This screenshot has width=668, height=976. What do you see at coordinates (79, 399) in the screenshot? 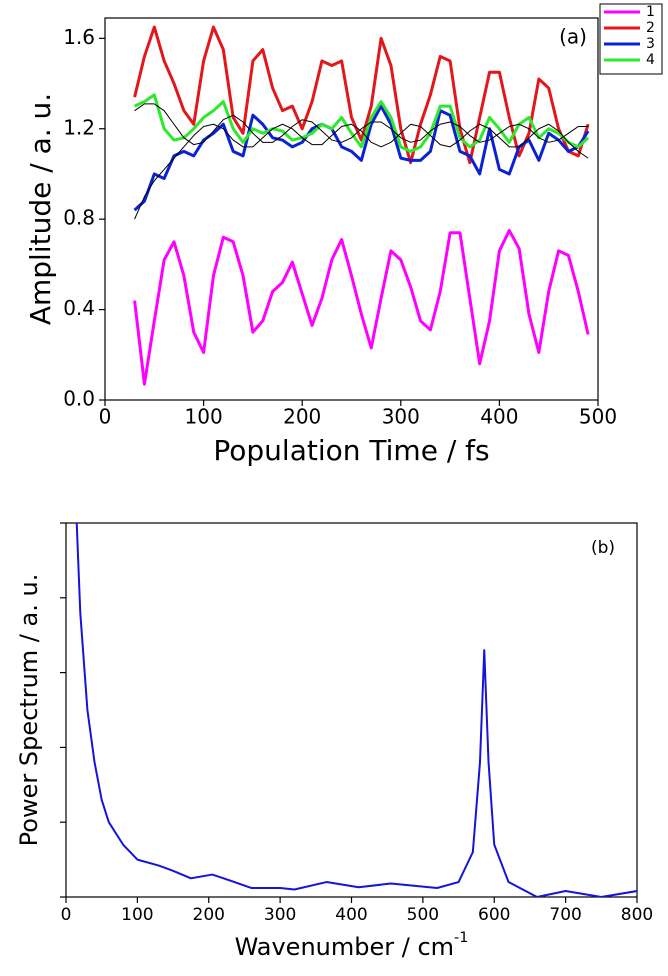
I see `y-tick-label: 0.0` at bounding box center [79, 399].